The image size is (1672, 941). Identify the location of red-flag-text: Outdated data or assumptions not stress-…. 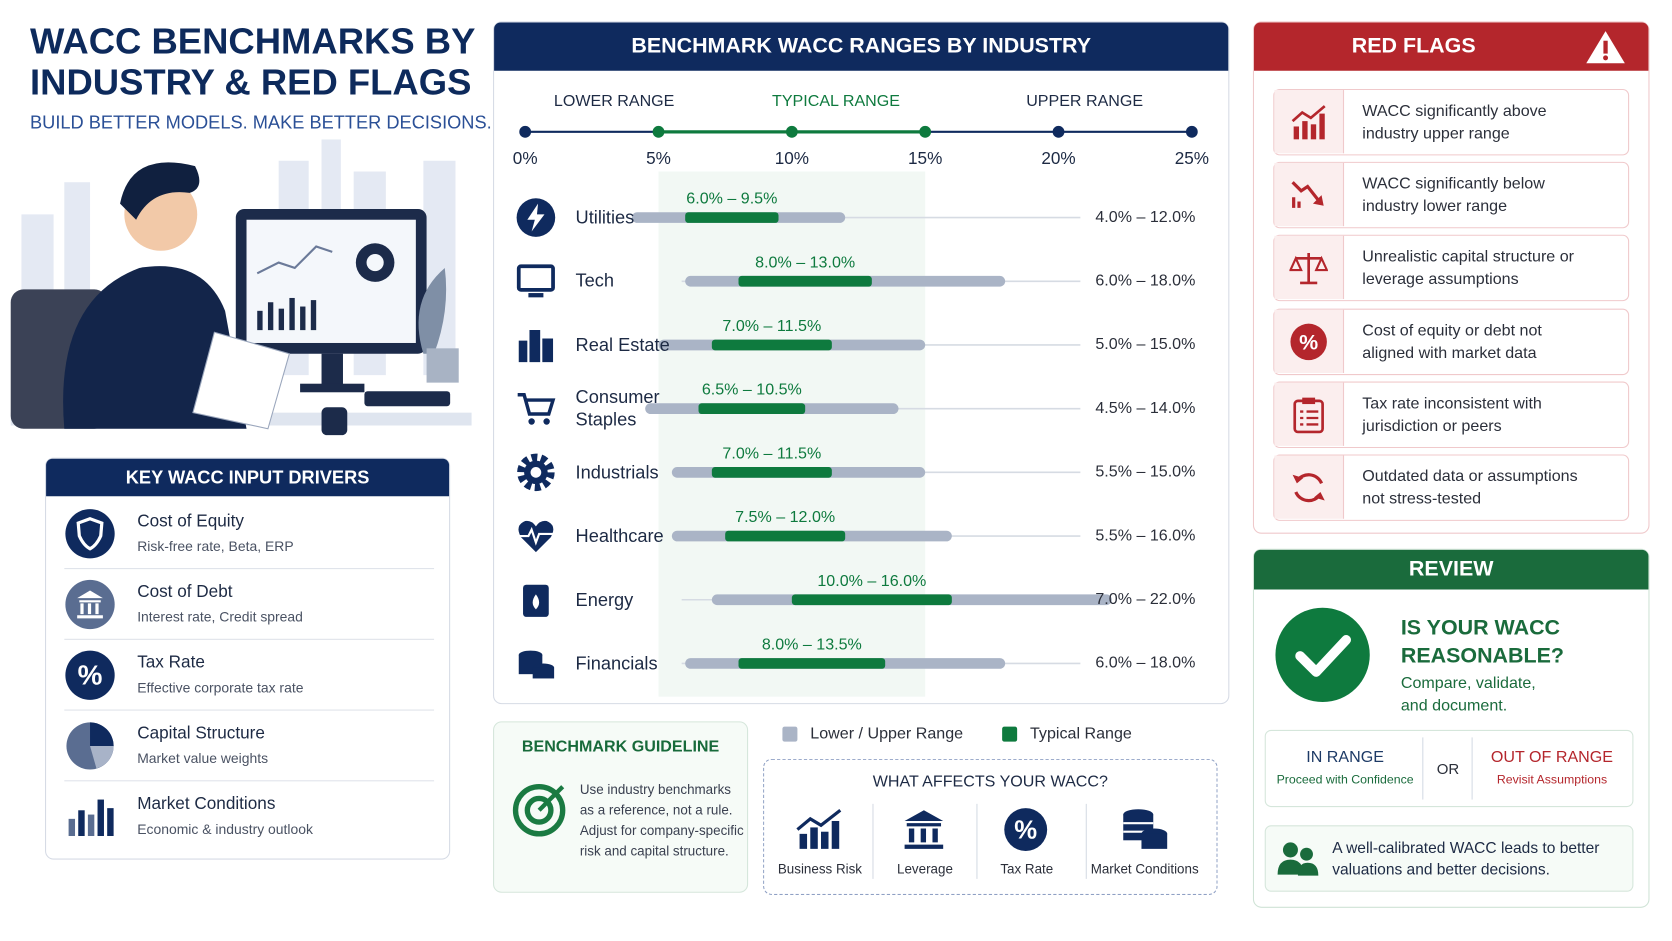
(1470, 488).